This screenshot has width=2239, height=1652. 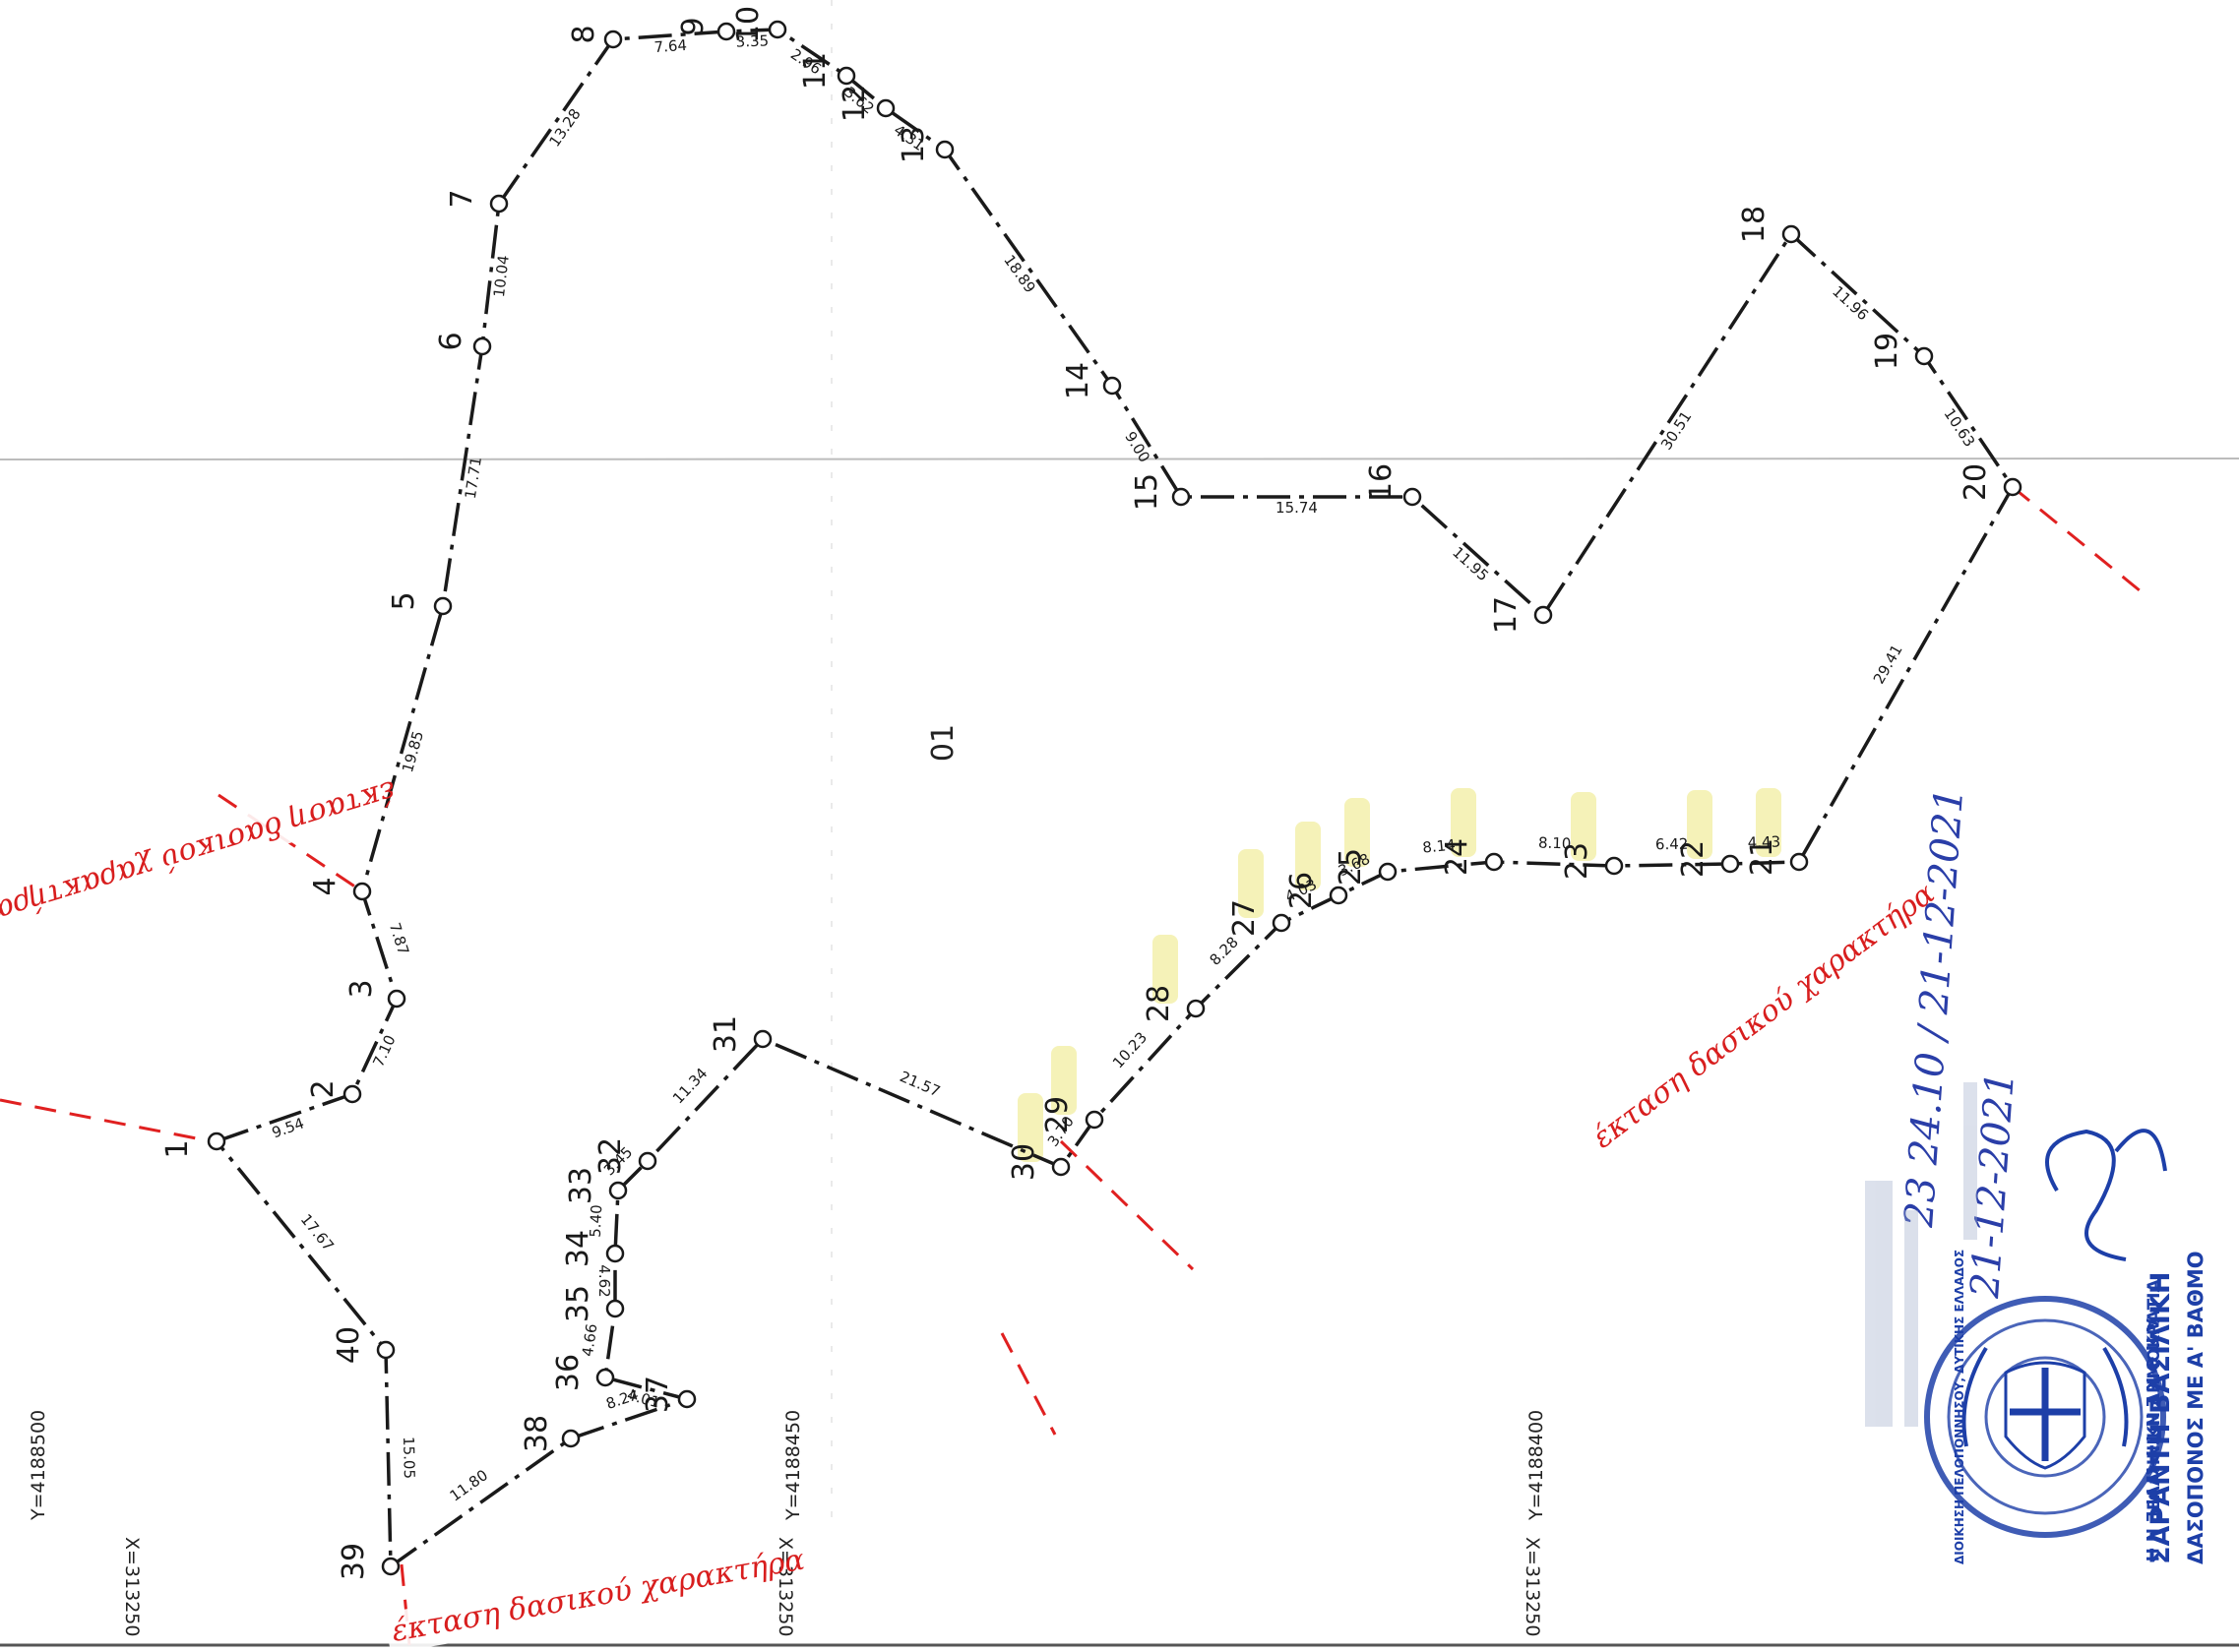 I want to click on segment-length-22-23: 6.42, so click(x=1672, y=844).